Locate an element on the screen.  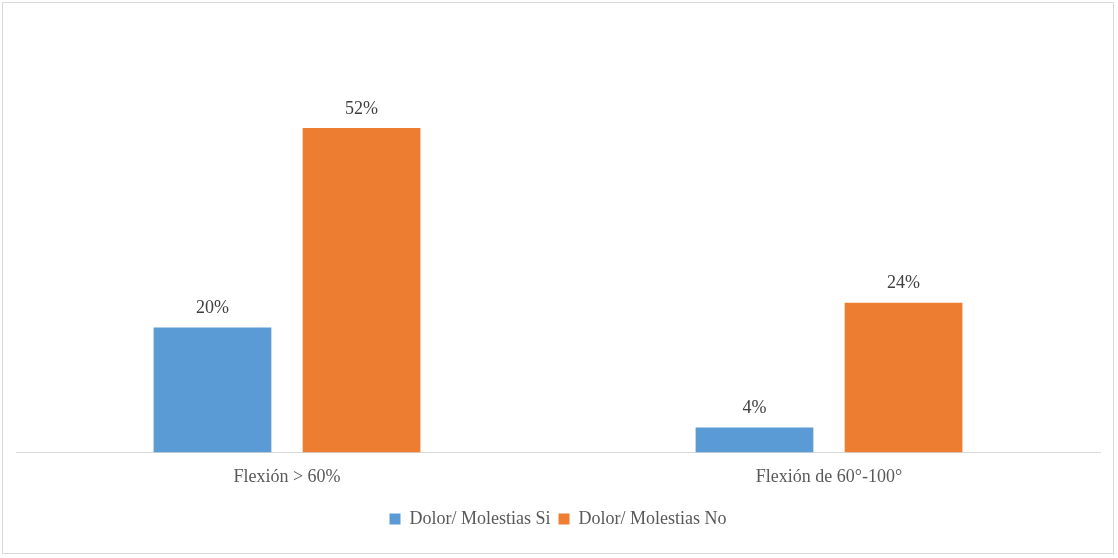
data-label: 24% is located at coordinates (904, 282).